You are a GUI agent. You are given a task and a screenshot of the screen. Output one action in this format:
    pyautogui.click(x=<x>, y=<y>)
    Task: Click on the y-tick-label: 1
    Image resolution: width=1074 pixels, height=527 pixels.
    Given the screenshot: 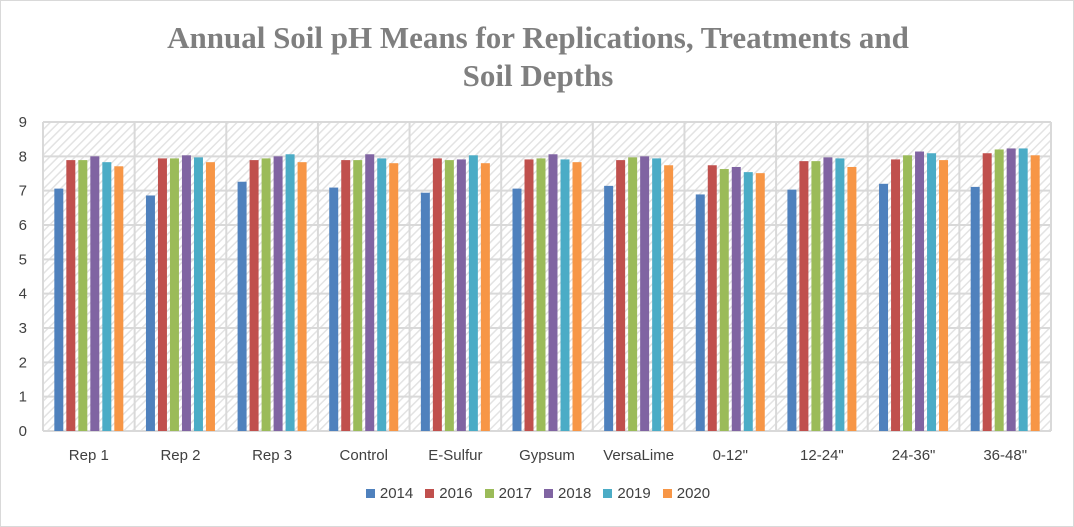 What is the action you would take?
    pyautogui.click(x=23, y=397)
    